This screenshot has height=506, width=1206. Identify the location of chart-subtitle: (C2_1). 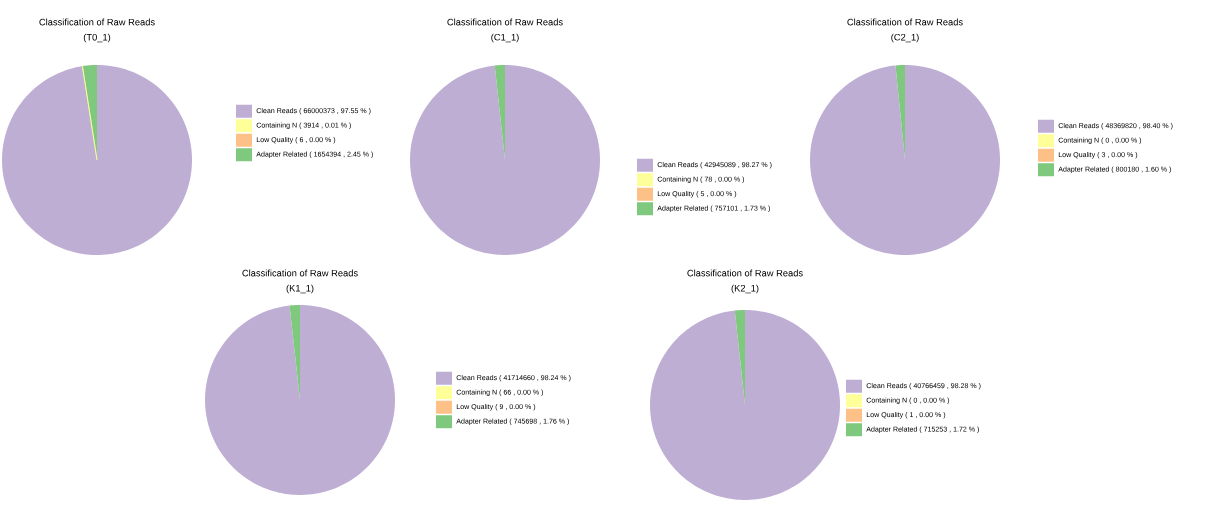
(905, 38).